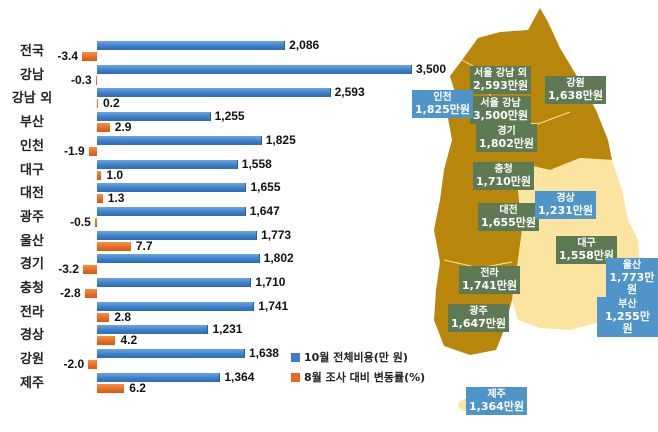 The height and width of the screenshot is (432, 658). Describe the element at coordinates (508, 210) in the screenshot. I see `region-name: 대전` at that location.